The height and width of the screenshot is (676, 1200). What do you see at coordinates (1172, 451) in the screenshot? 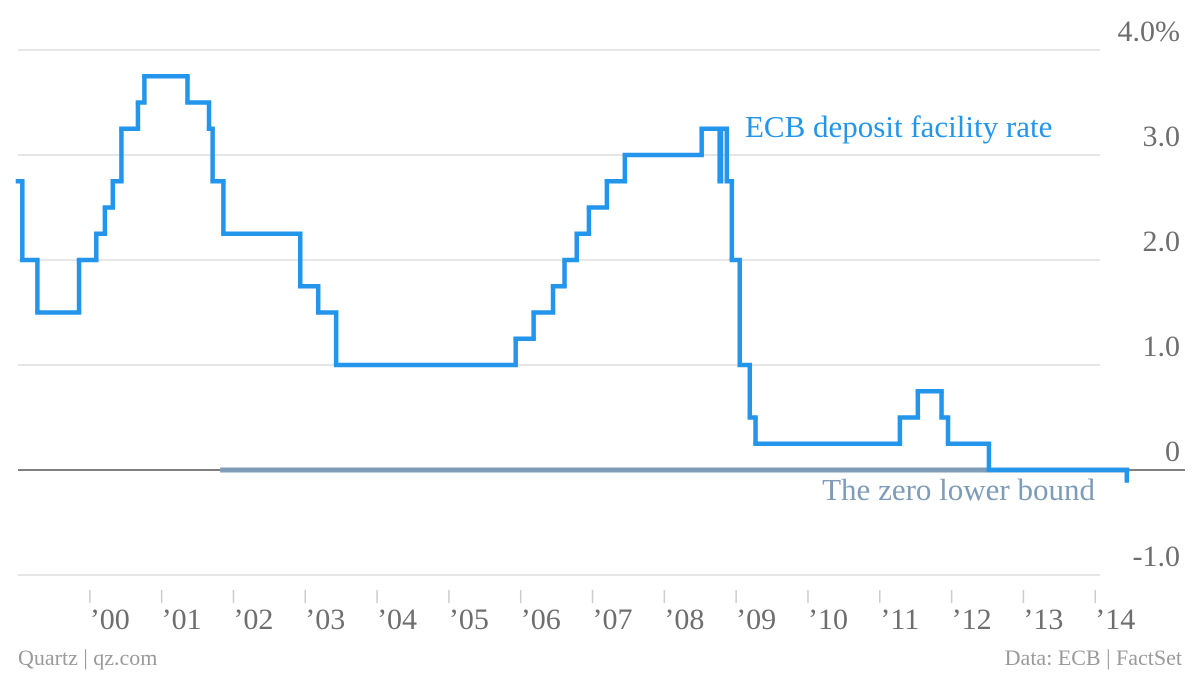
I see `y-tick-label: 0` at bounding box center [1172, 451].